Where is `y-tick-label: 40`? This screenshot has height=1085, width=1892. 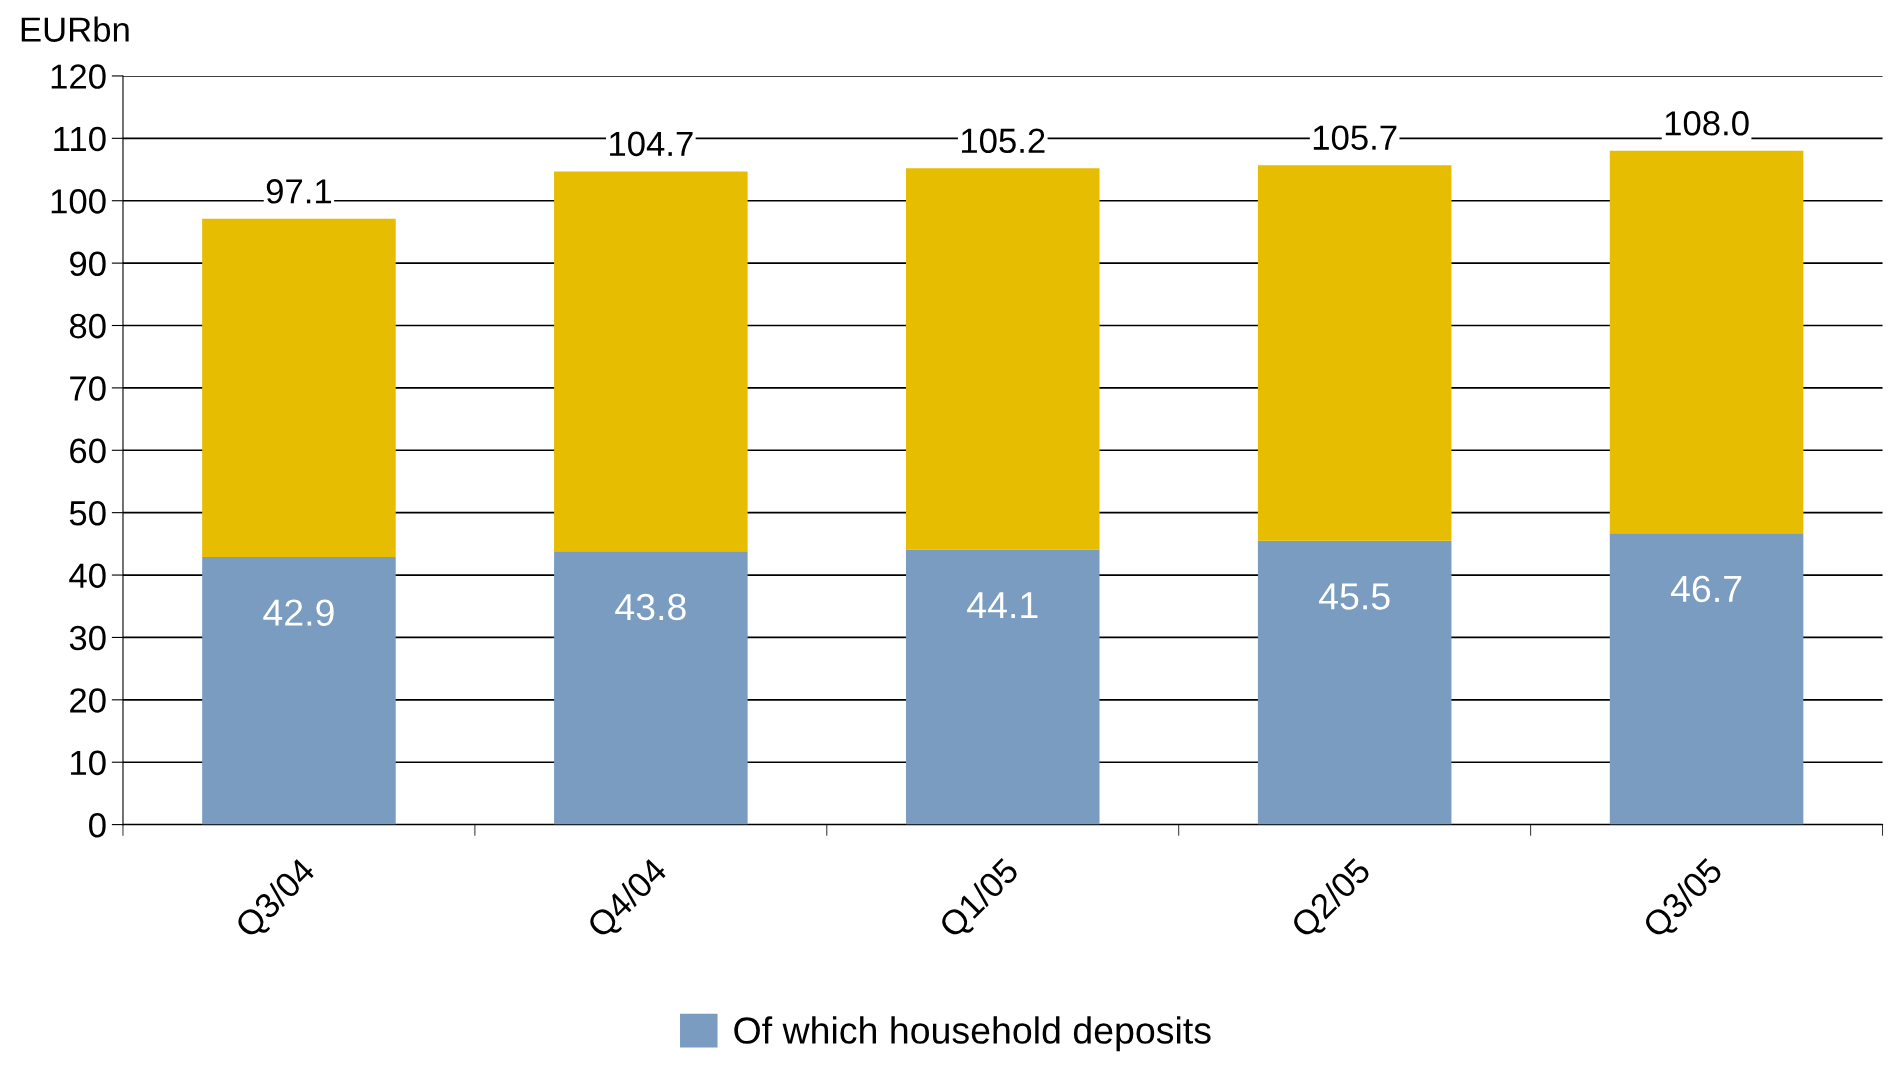 y-tick-label: 40 is located at coordinates (87, 575).